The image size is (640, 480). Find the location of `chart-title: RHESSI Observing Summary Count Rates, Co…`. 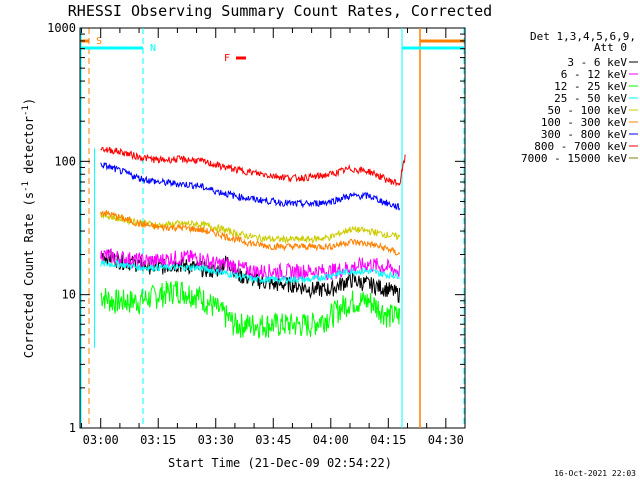

chart-title: RHESSI Observing Summary Count Rates, Co… is located at coordinates (280, 11).